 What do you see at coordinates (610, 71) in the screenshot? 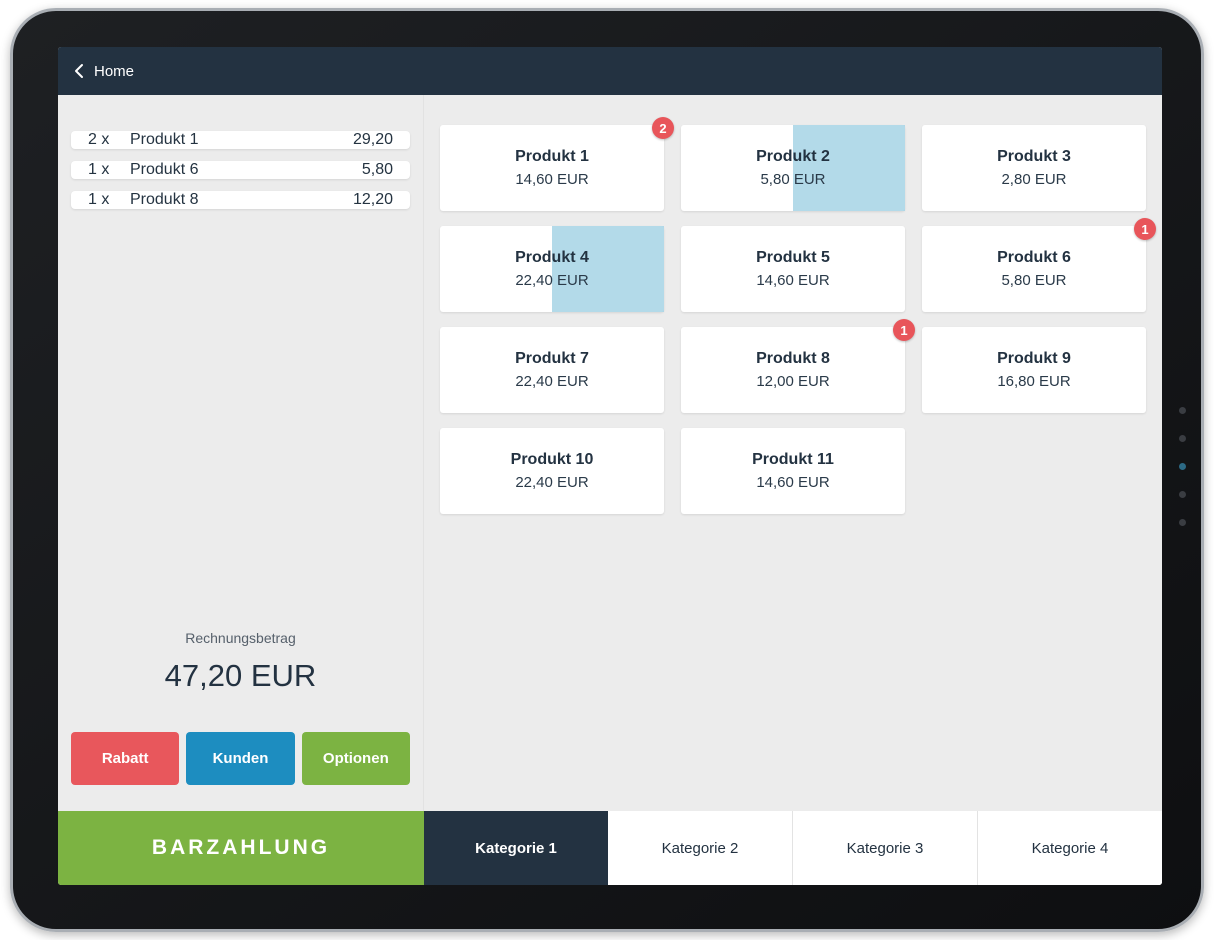
I see `top-bar: Home` at bounding box center [610, 71].